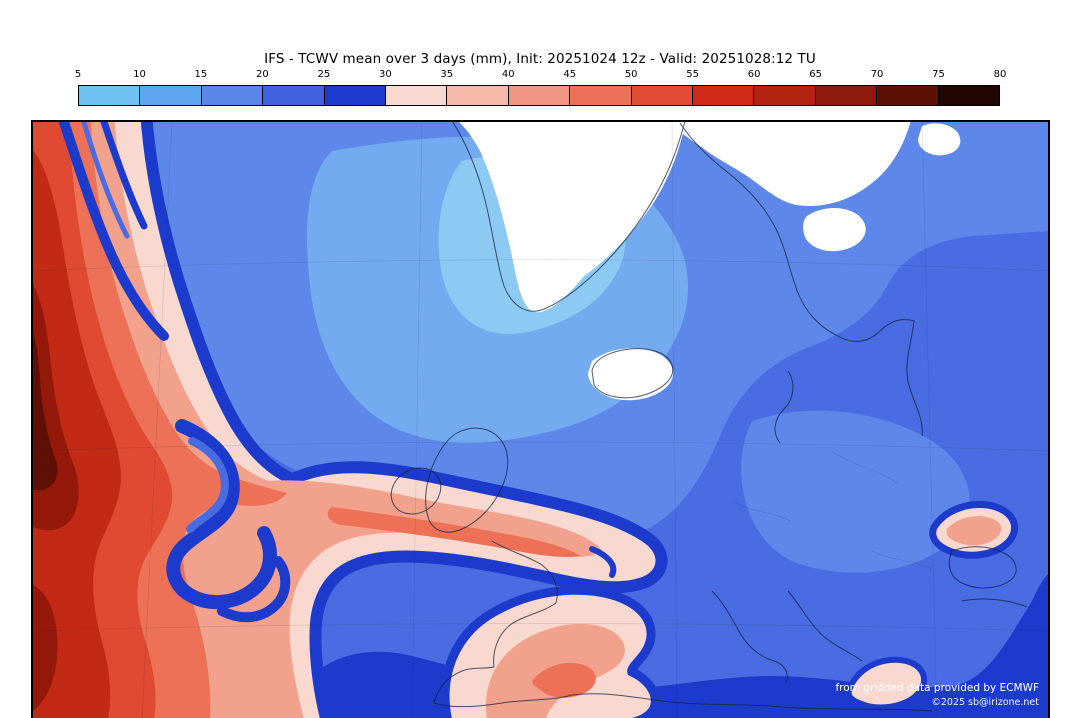 This screenshot has height=718, width=1080. I want to click on colorbar-tick-label: 70, so click(877, 74).